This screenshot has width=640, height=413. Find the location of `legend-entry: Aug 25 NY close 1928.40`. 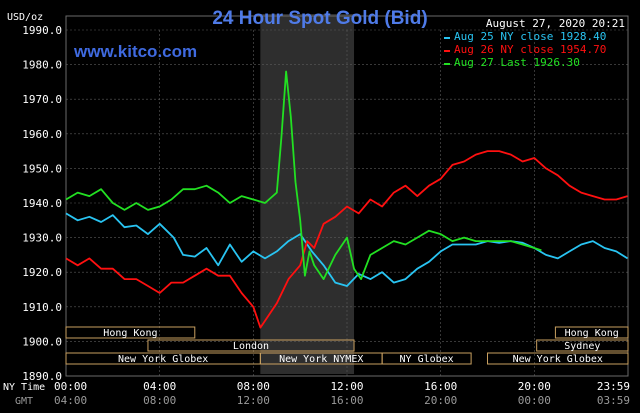

legend-entry: Aug 25 NY close 1928.40 is located at coordinates (530, 36).